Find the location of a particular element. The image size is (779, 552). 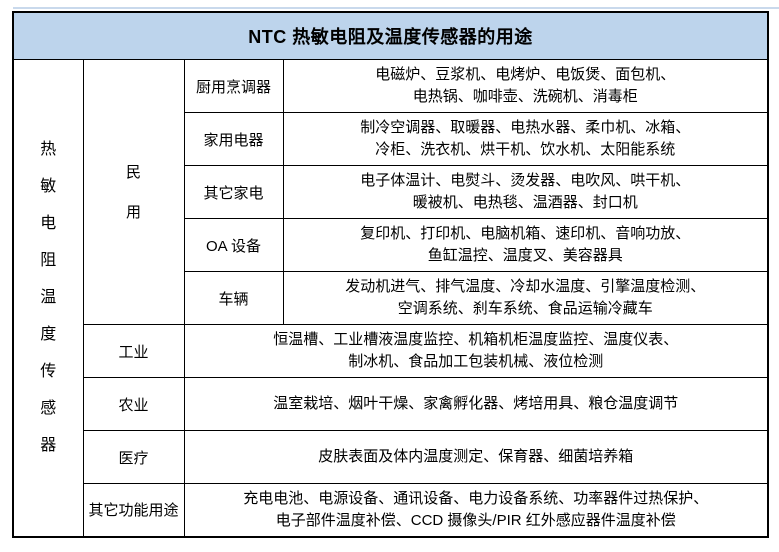

category-civil-text: 民 用 is located at coordinates (133, 192).